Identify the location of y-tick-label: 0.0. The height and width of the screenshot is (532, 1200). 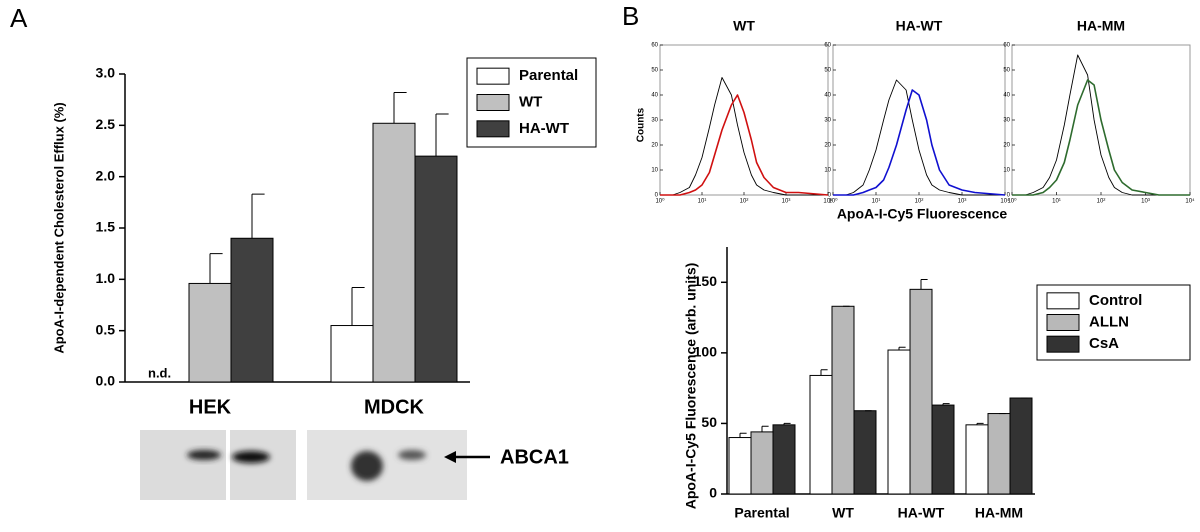
(106, 381).